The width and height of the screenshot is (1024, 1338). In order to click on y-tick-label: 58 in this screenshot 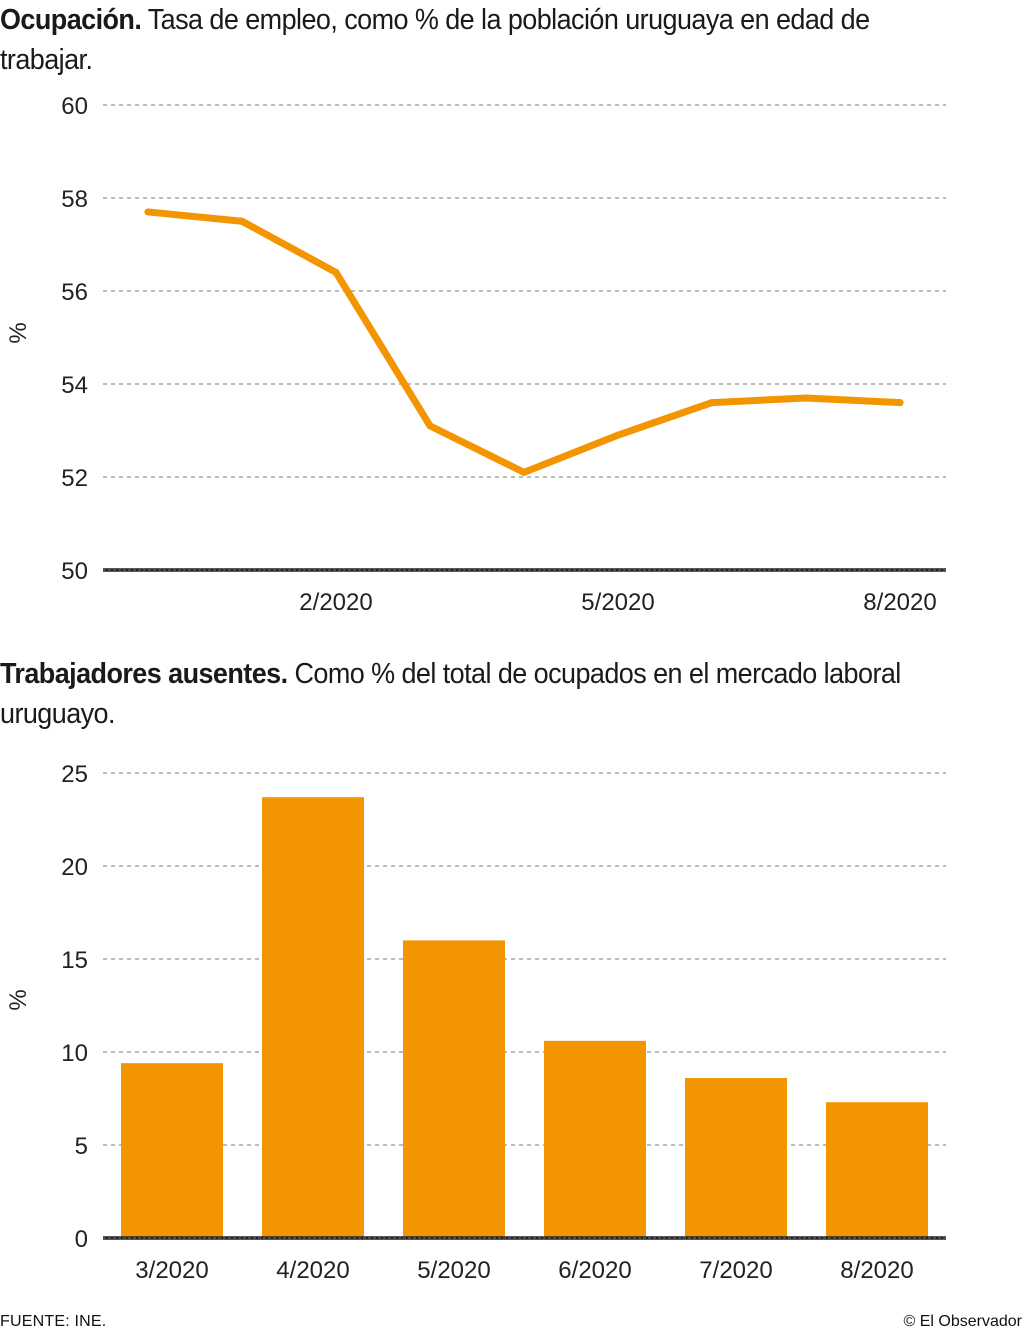, I will do `click(74, 199)`.